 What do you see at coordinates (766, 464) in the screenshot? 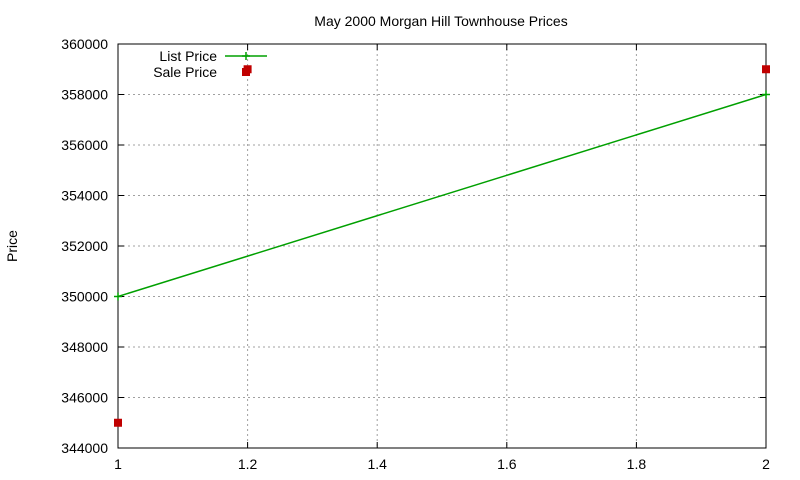
I see `x-tick-label: 2` at bounding box center [766, 464].